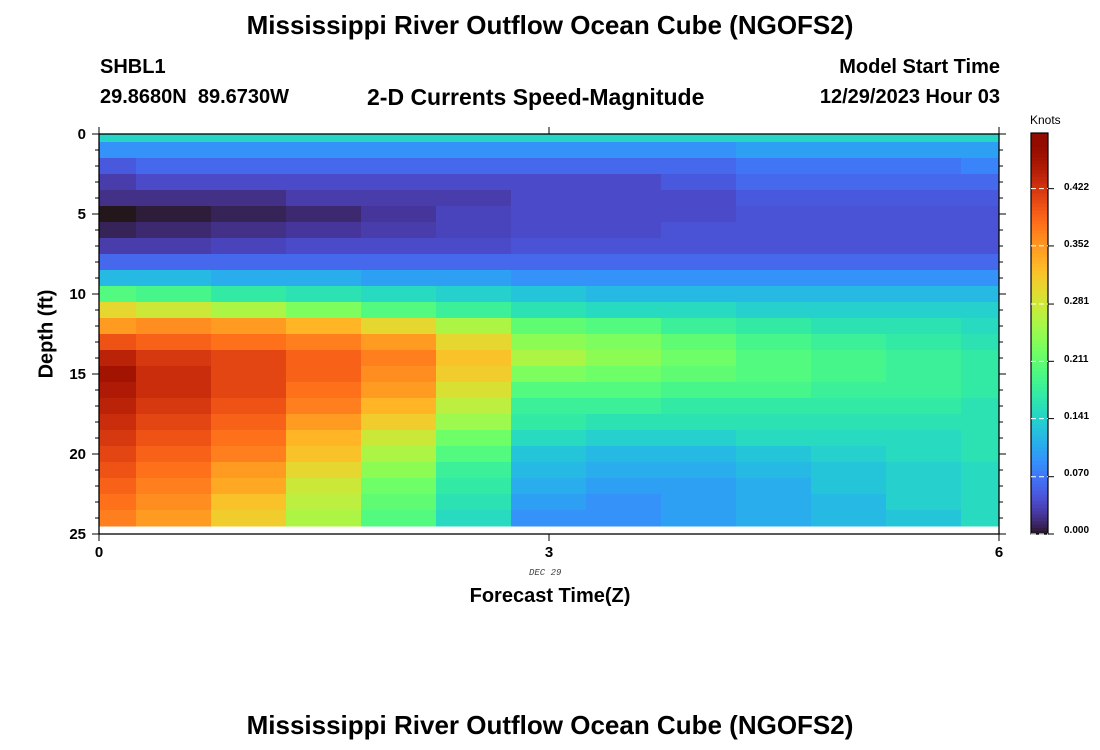 This screenshot has width=1100, height=750. I want to click on x-tick-label: 3, so click(549, 552).